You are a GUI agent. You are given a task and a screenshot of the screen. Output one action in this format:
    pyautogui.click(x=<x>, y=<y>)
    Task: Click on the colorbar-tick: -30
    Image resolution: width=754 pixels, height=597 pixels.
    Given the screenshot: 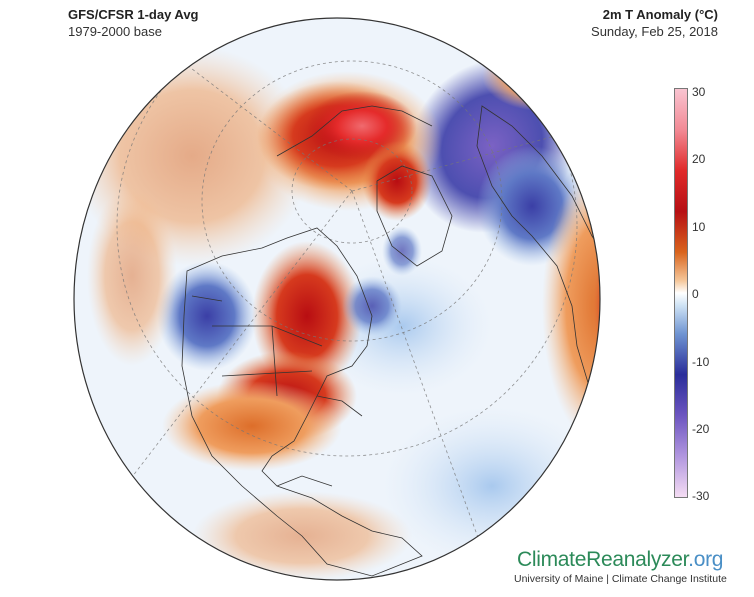 What is the action you would take?
    pyautogui.click(x=701, y=496)
    